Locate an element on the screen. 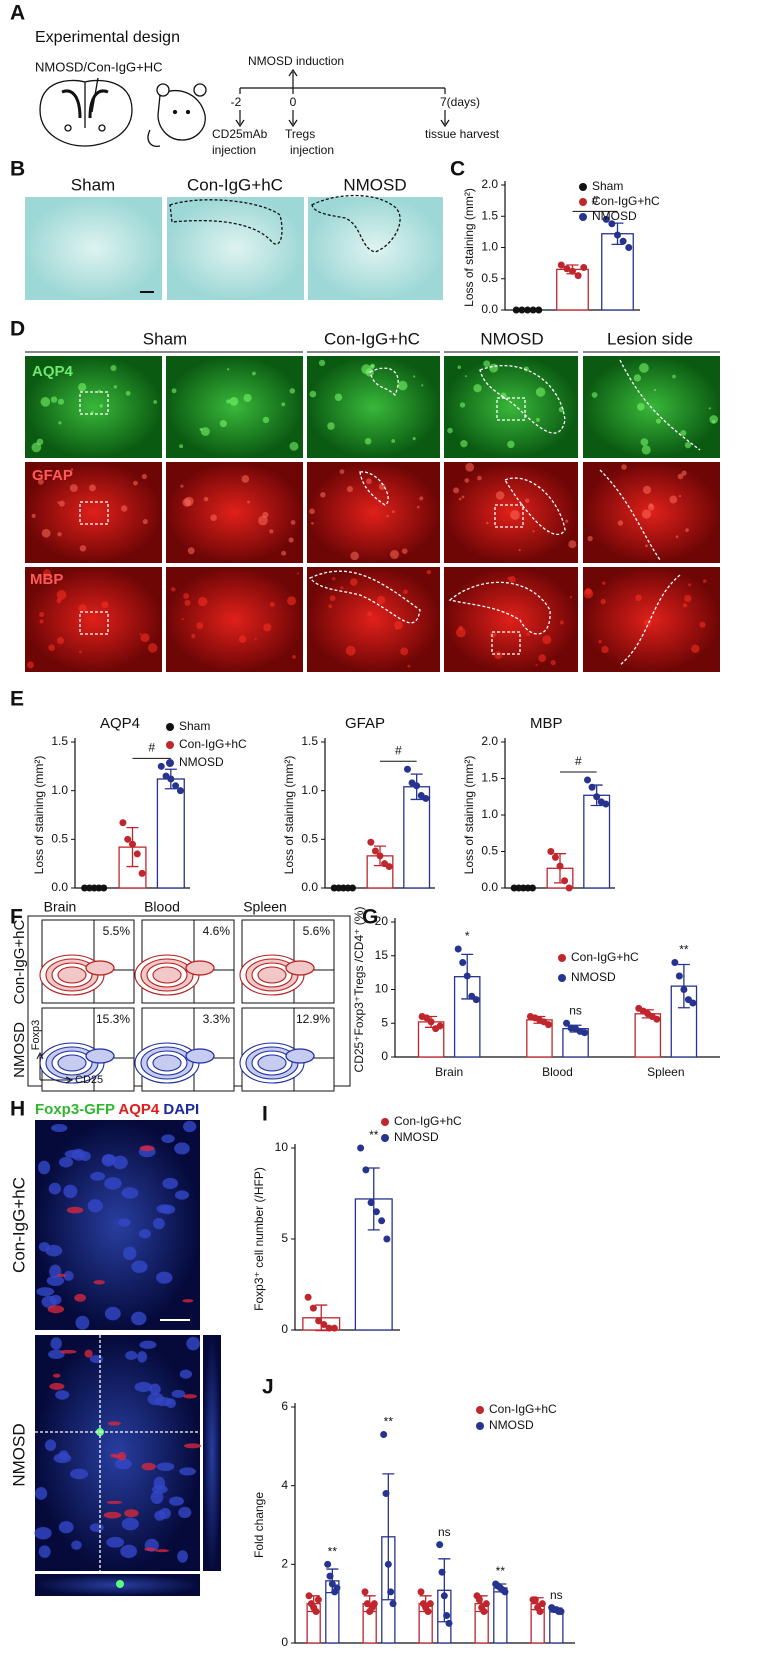 Image resolution: width=761 pixels, height=1653 pixels. timeline-label: 0 is located at coordinates (293, 102).